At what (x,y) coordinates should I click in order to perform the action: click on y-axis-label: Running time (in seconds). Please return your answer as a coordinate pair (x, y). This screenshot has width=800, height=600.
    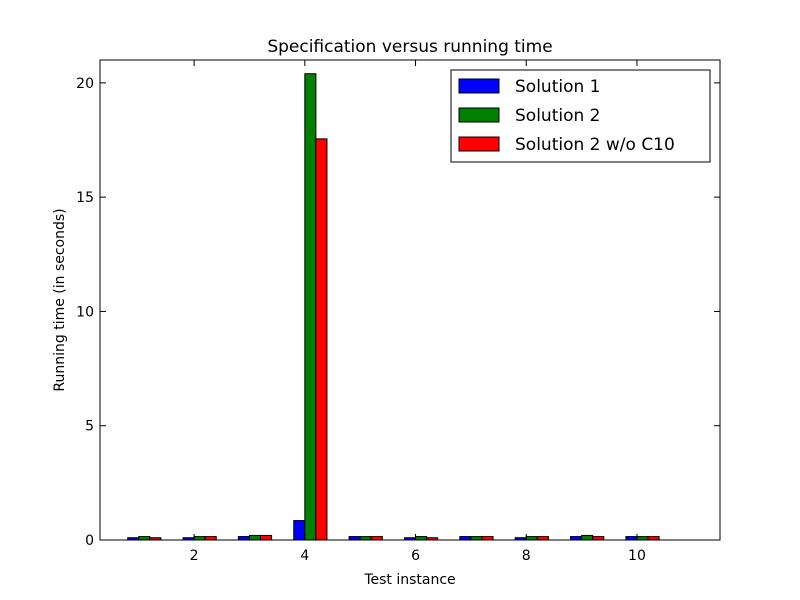
    Looking at the image, I should click on (60, 299).